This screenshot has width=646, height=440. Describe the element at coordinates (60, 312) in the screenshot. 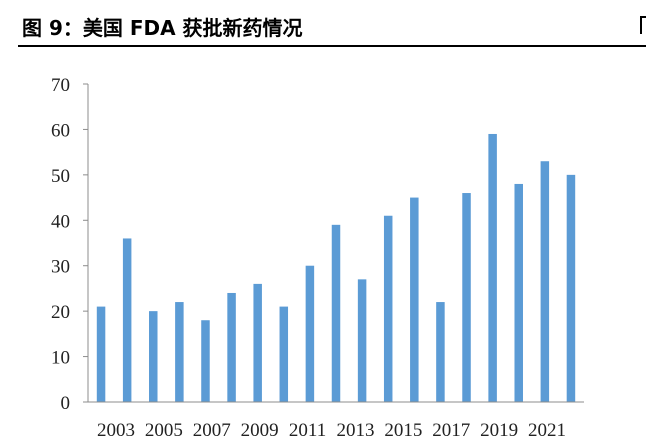

I see `y-tick-label-20: 20` at that location.